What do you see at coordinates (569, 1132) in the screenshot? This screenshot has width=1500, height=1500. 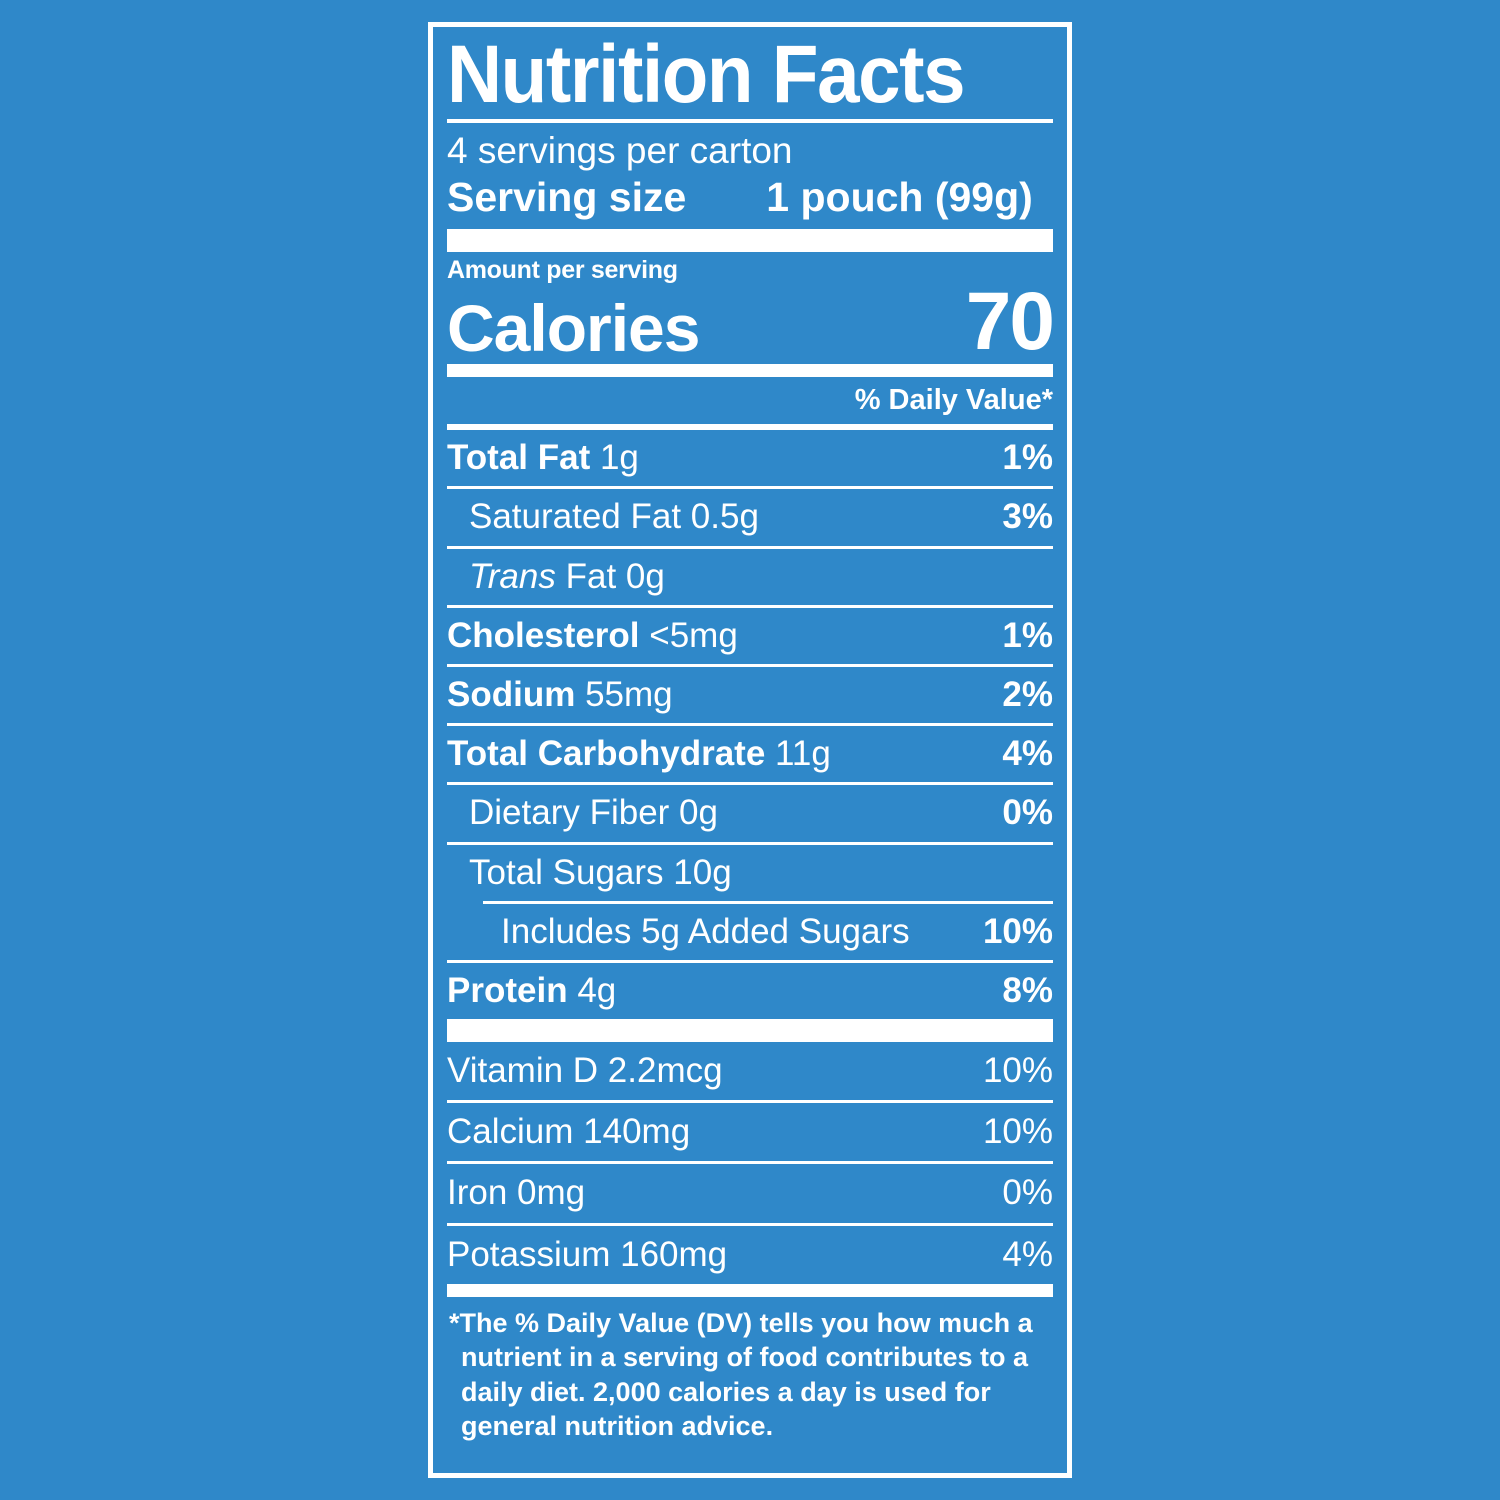 I see `row-calcium-label: Calcium 140mg` at bounding box center [569, 1132].